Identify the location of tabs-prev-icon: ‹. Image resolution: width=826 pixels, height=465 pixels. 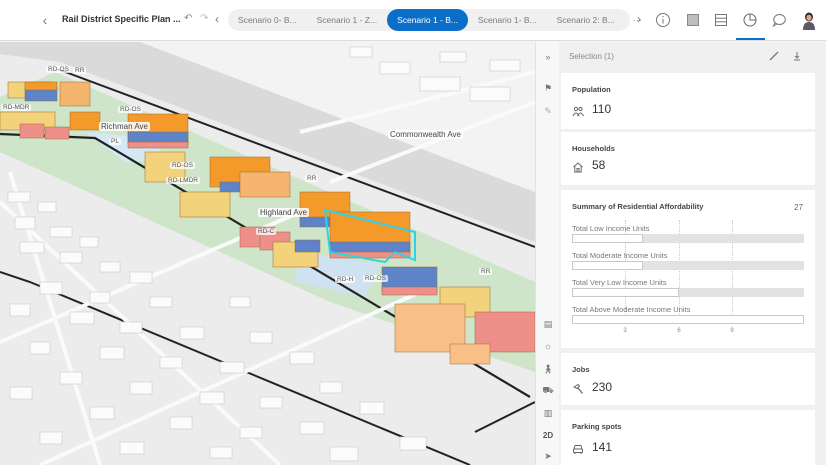
(217, 19).